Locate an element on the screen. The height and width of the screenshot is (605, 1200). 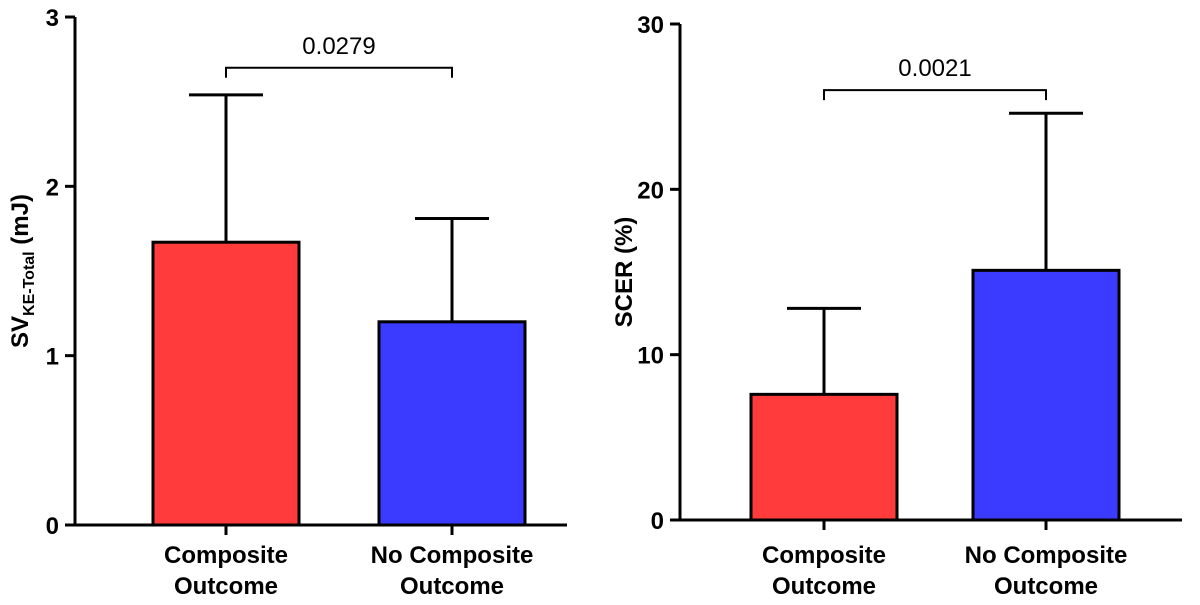
y-tick-label: 1 is located at coordinates (52, 357).